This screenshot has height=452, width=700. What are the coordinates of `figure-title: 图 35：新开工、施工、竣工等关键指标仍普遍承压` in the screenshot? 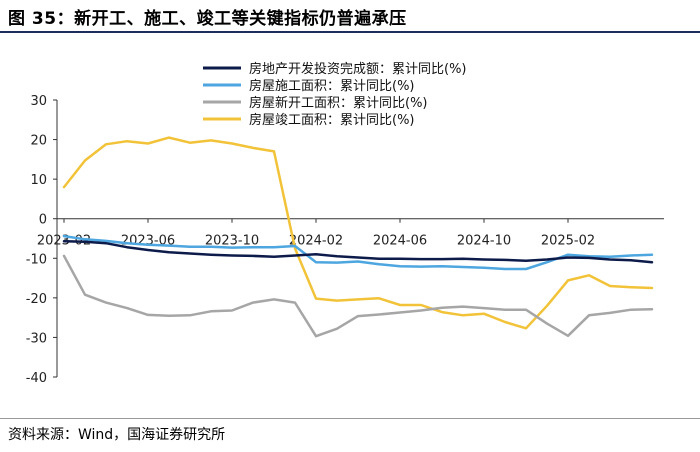 It's located at (207, 19).